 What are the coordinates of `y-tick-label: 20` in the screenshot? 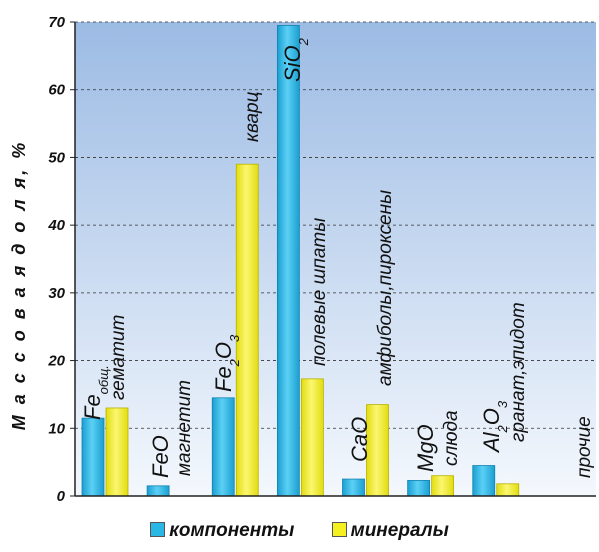 It's located at (56, 361).